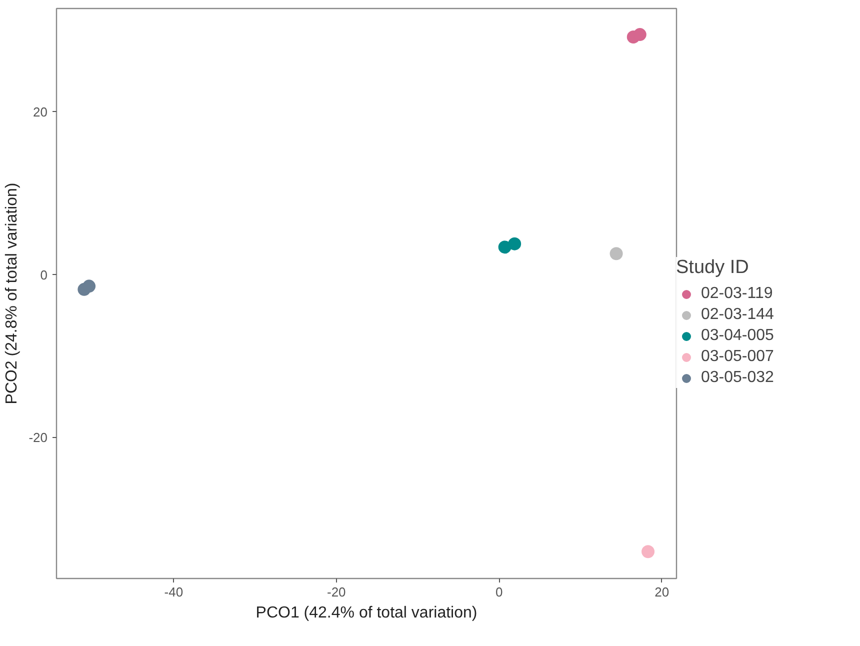 The image size is (860, 646). Describe the element at coordinates (38, 438) in the screenshot. I see `y-tick-label: -20` at that location.